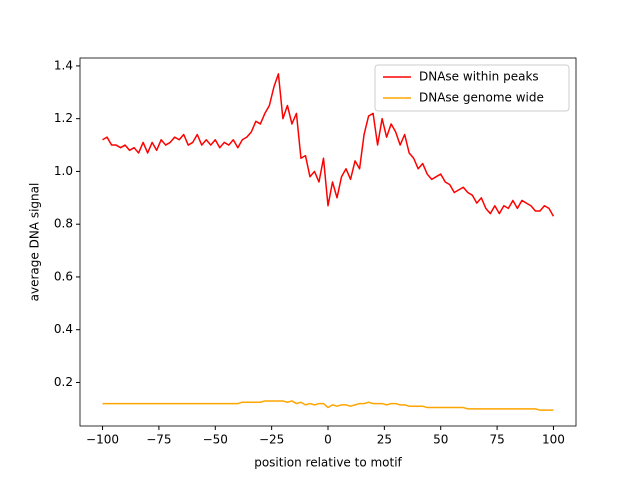 The width and height of the screenshot is (640, 480). What do you see at coordinates (496, 440) in the screenshot?
I see `x-tick-label: 75` at bounding box center [496, 440].